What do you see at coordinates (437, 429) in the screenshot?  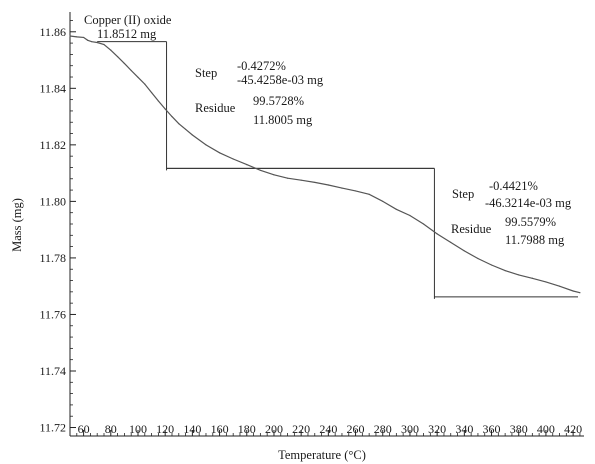 I see `x-tick-label: 320` at bounding box center [437, 429].